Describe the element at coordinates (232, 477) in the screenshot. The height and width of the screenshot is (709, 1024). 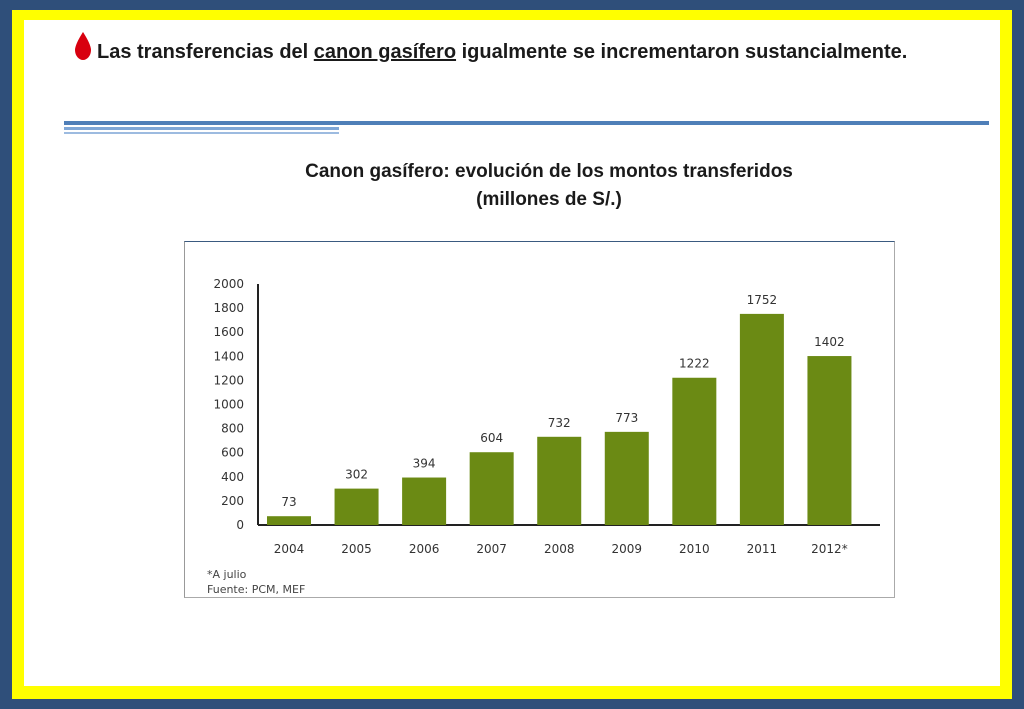
I see `y-tick-label: 400` at that location.